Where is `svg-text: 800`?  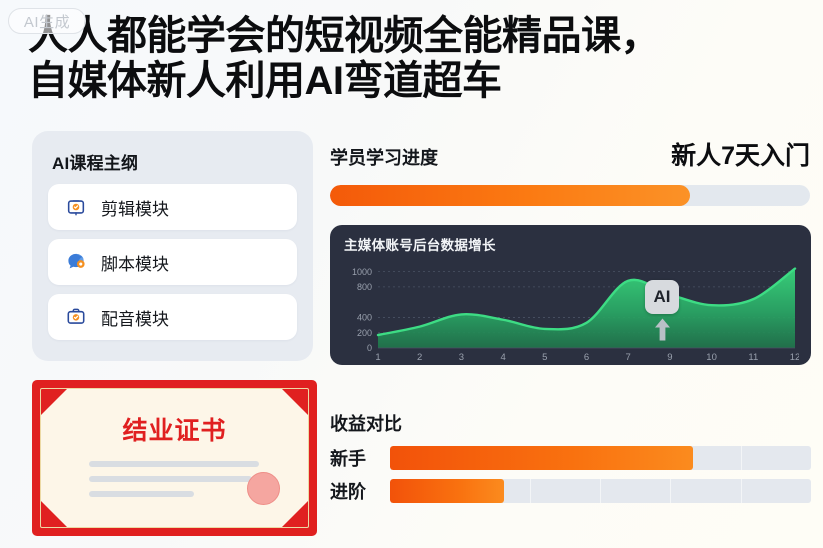
svg-text: 800 is located at coordinates (364, 287).